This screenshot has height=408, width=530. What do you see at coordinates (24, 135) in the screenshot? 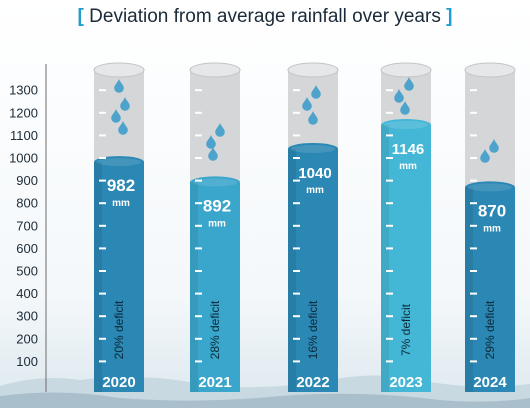
I see `y-tick-label: 1100` at bounding box center [24, 135].